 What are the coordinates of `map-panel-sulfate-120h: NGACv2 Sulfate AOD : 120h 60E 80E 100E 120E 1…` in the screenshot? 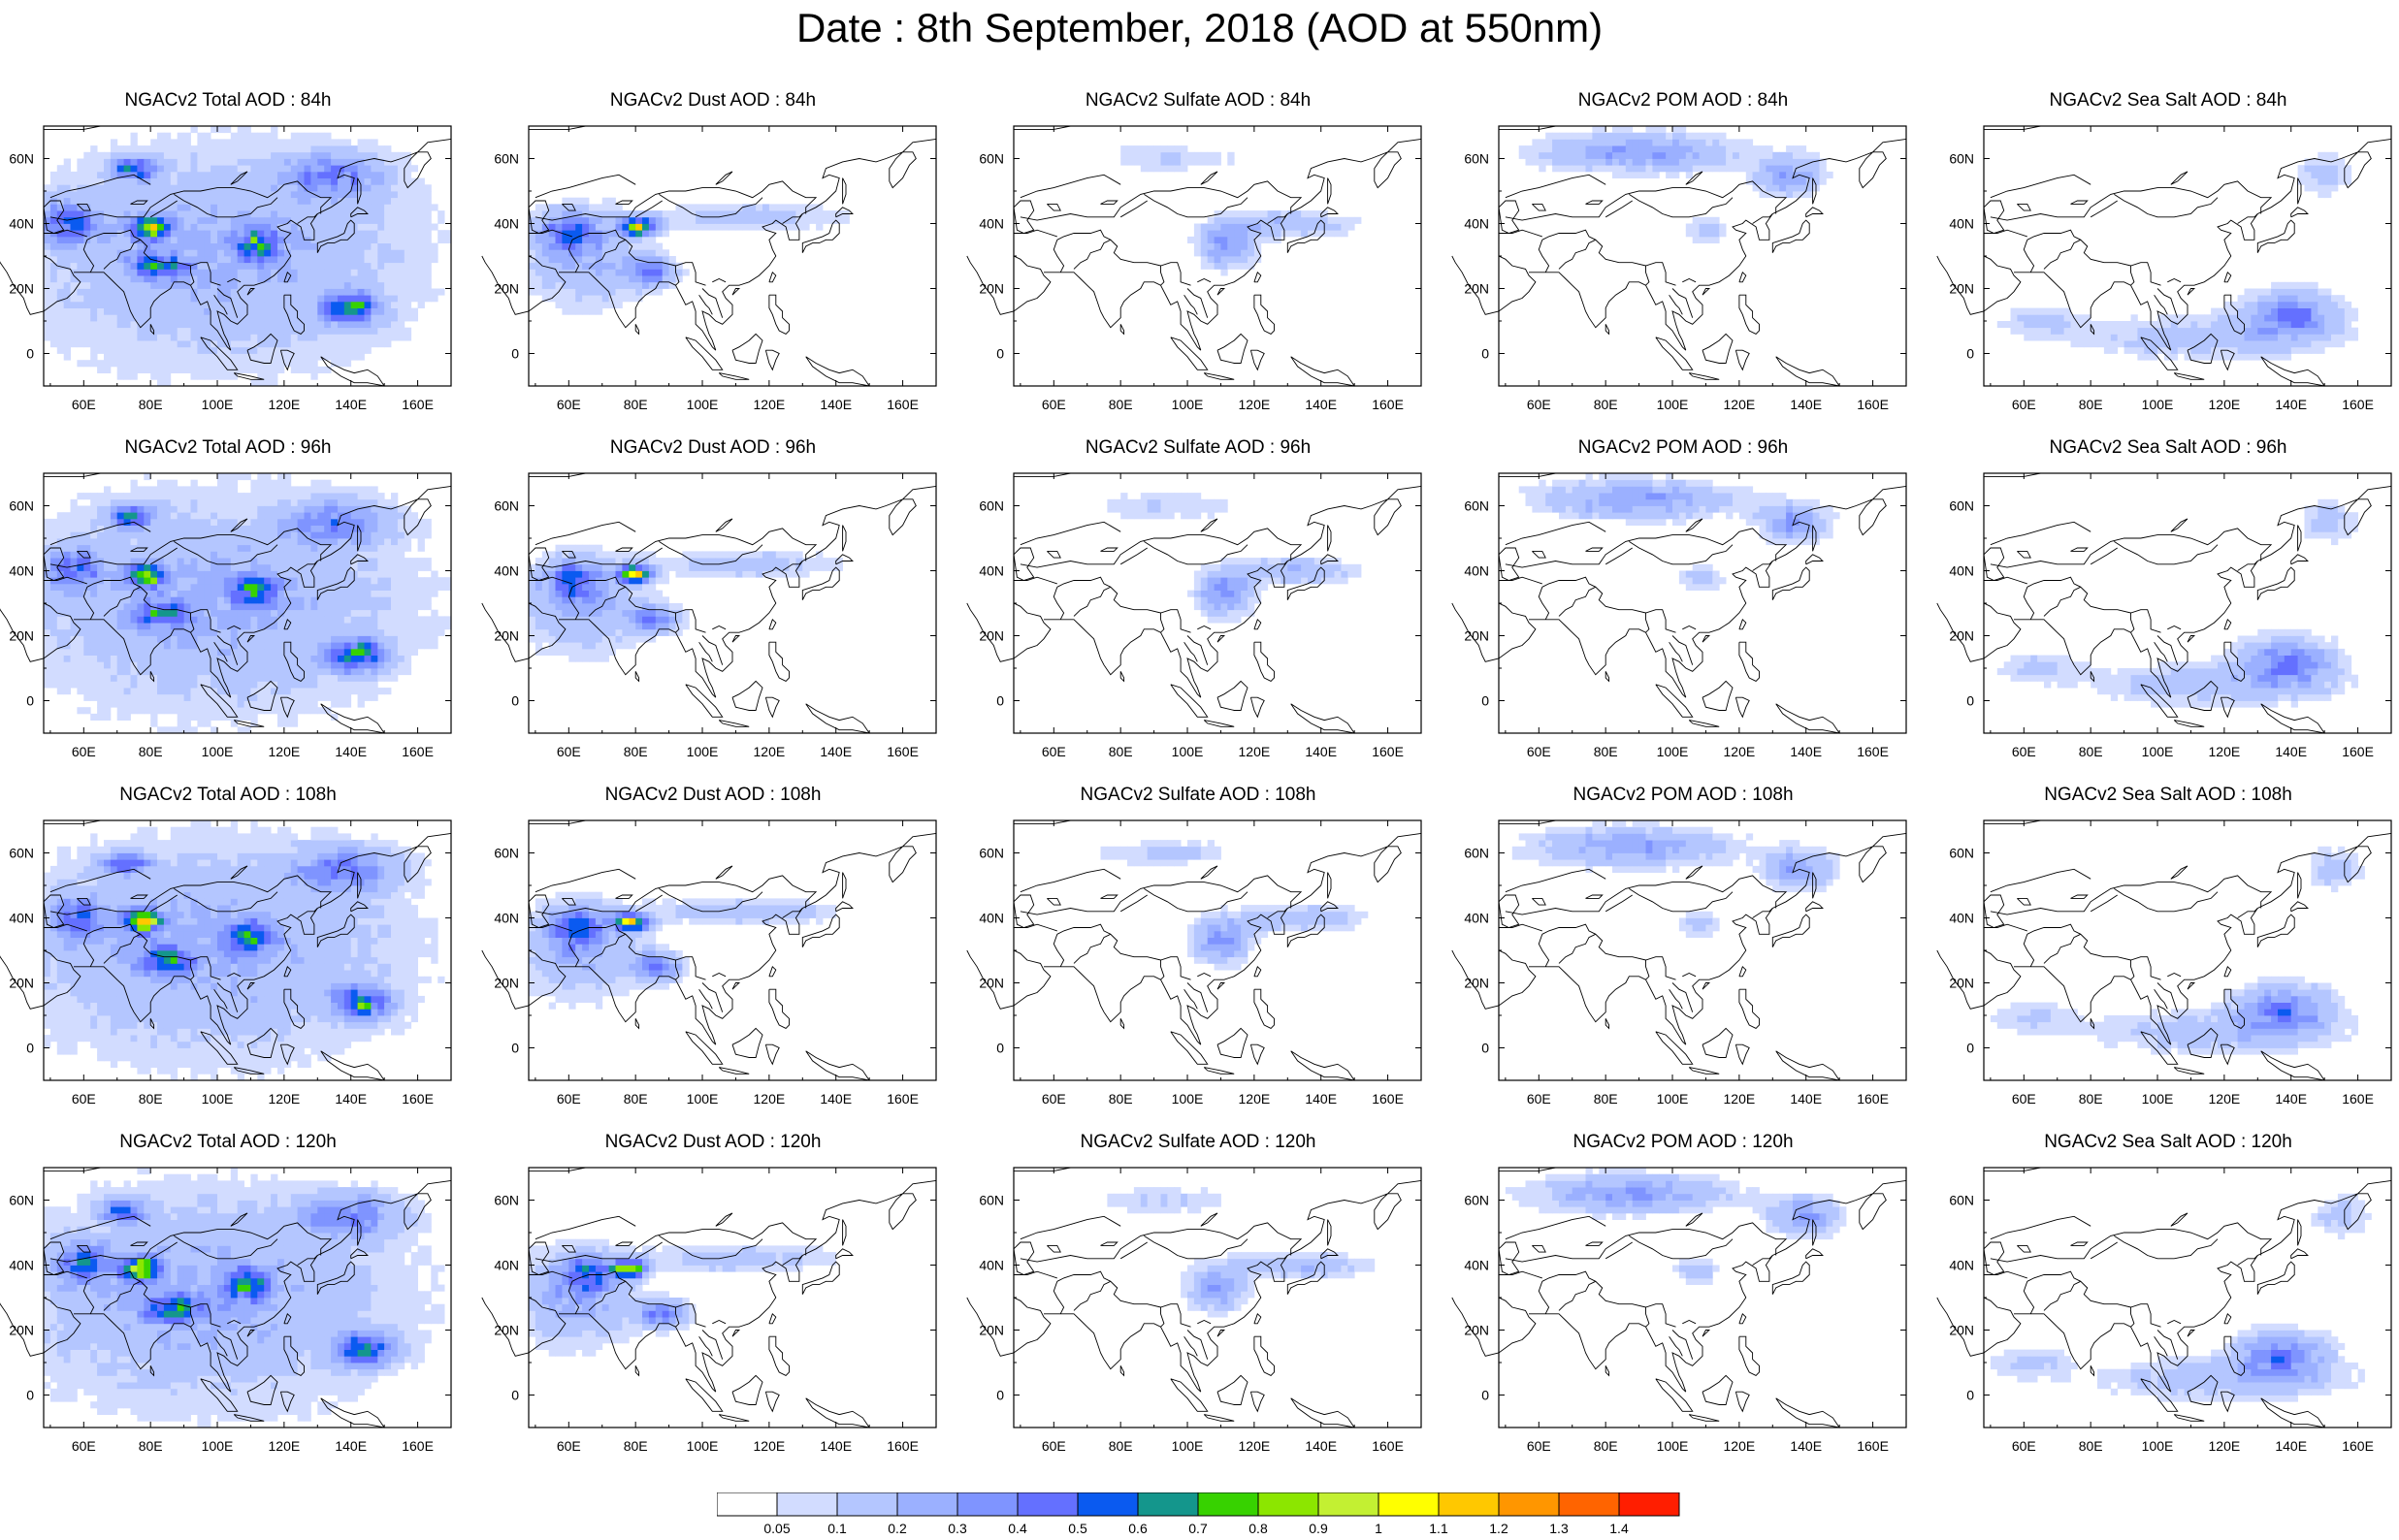 It's located at (1211, 1306).